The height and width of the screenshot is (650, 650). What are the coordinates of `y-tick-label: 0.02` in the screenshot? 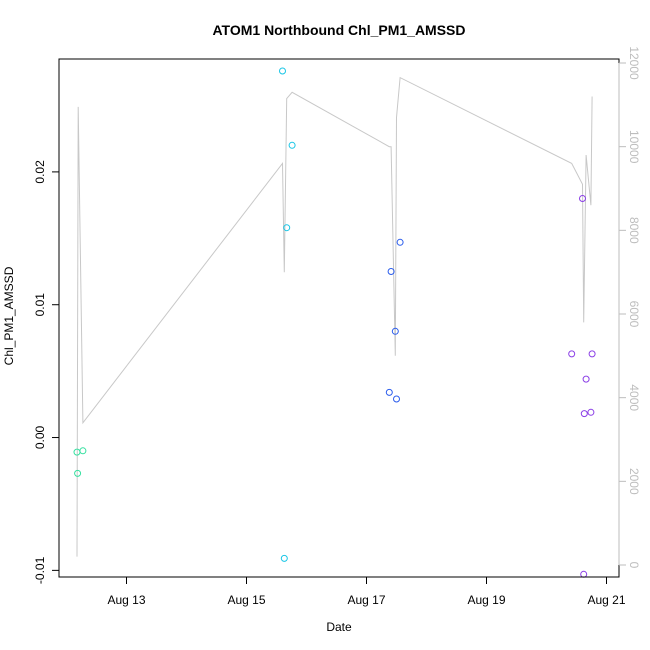 It's located at (40, 172).